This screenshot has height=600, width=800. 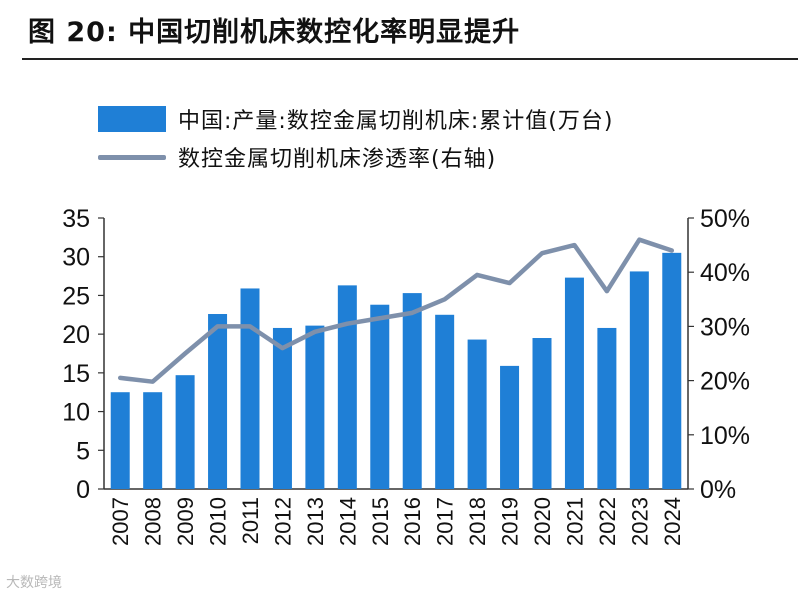 What do you see at coordinates (725, 327) in the screenshot?
I see `y-right-tick-label: 30%` at bounding box center [725, 327].